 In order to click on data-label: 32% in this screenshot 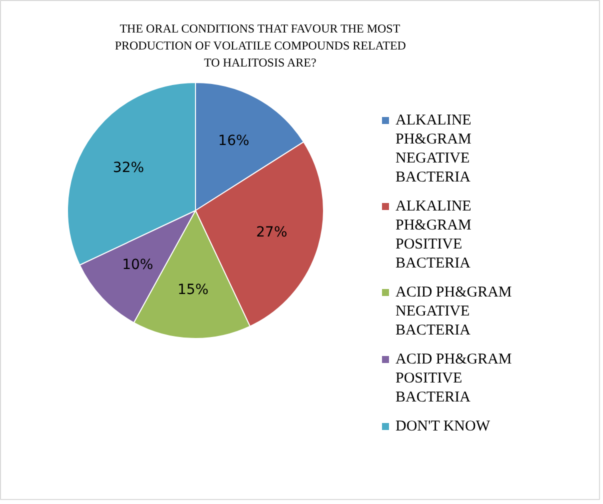, I will do `click(128, 168)`.